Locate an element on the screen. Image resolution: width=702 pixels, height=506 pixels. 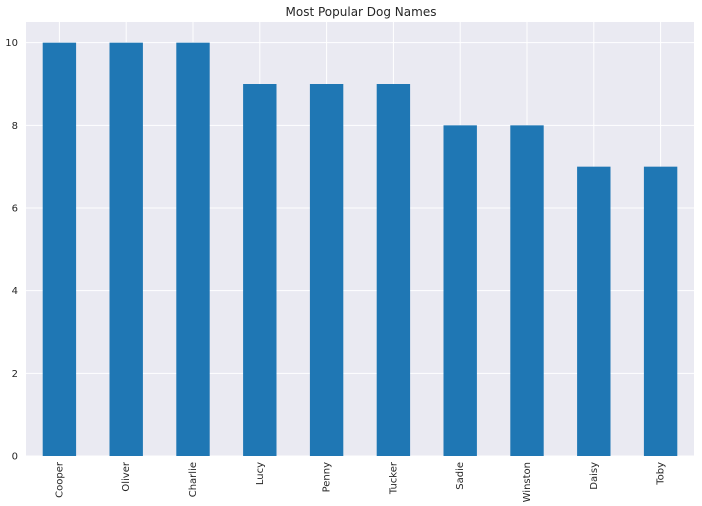
x-tick-label-toby: Toby is located at coordinates (661, 474).